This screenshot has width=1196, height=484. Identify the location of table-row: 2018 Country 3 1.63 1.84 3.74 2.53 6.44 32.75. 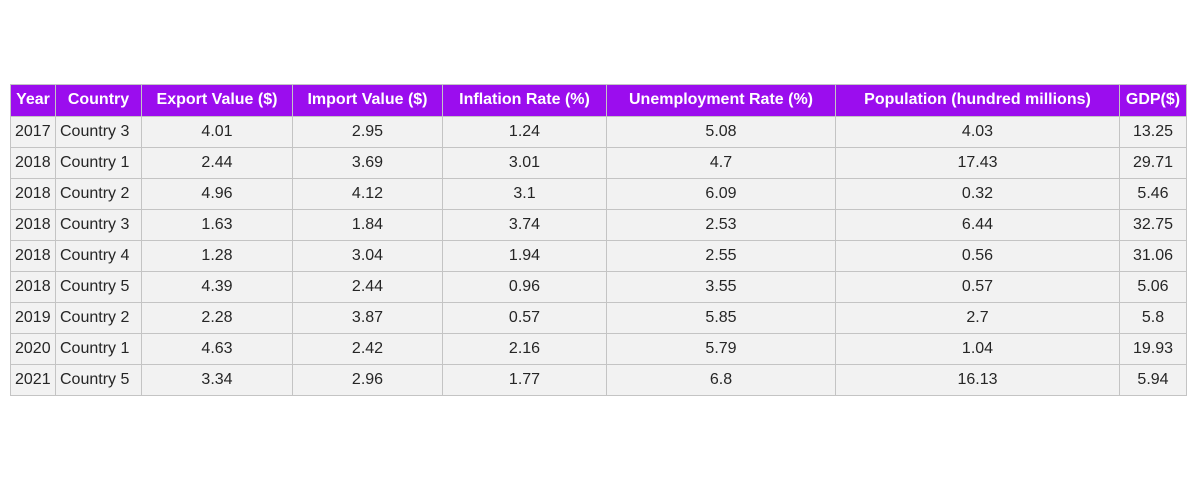
(599, 225).